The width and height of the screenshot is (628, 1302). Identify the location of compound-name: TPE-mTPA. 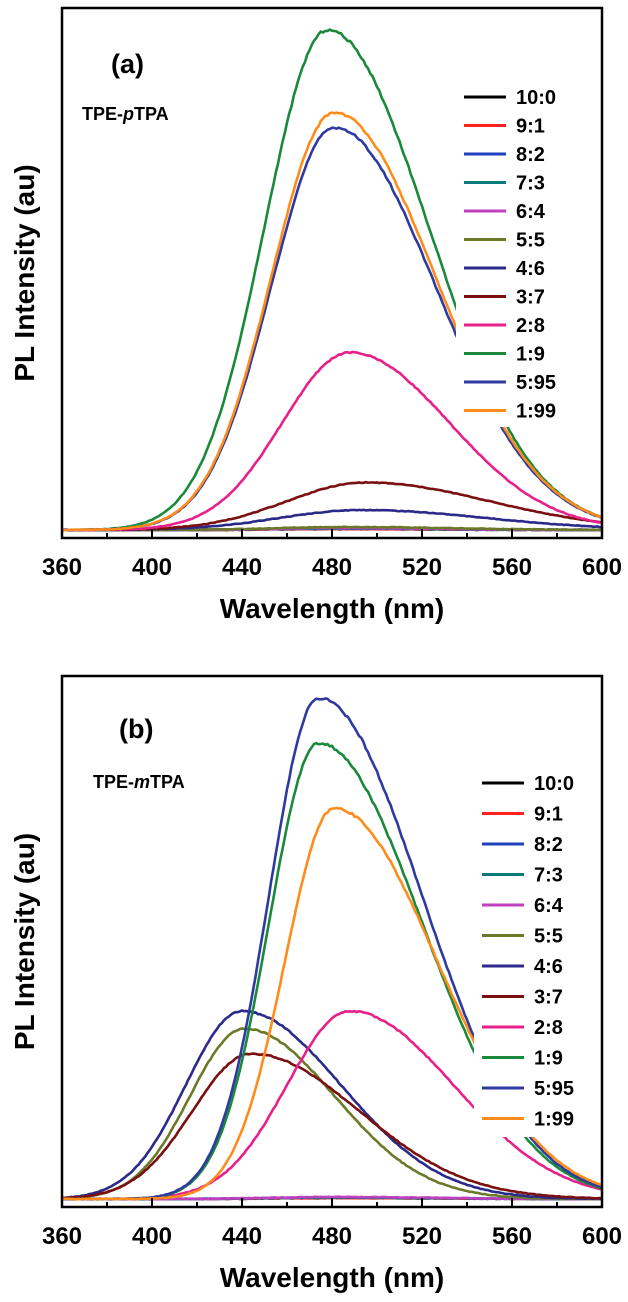
(139, 782).